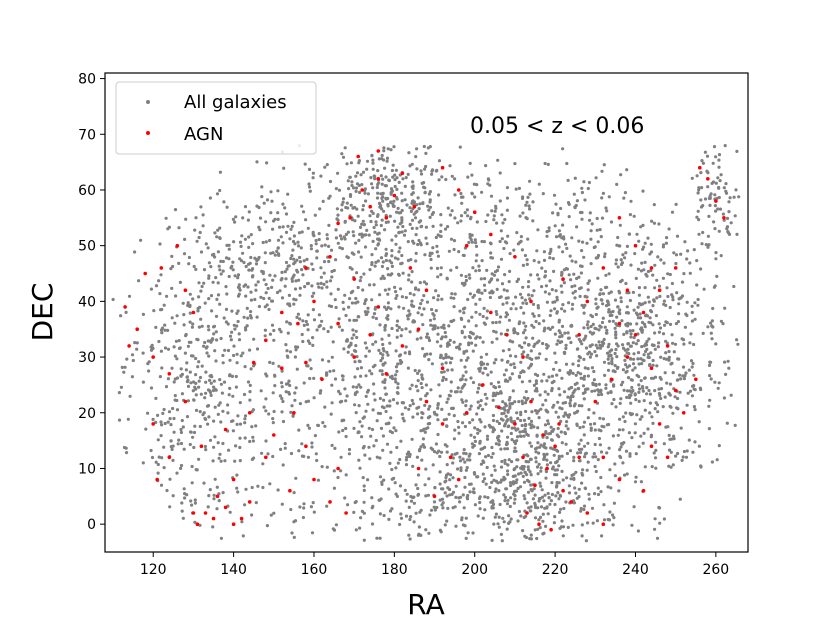 The width and height of the screenshot is (830, 622). What do you see at coordinates (91, 525) in the screenshot?
I see `y-tick-label: 0` at bounding box center [91, 525].